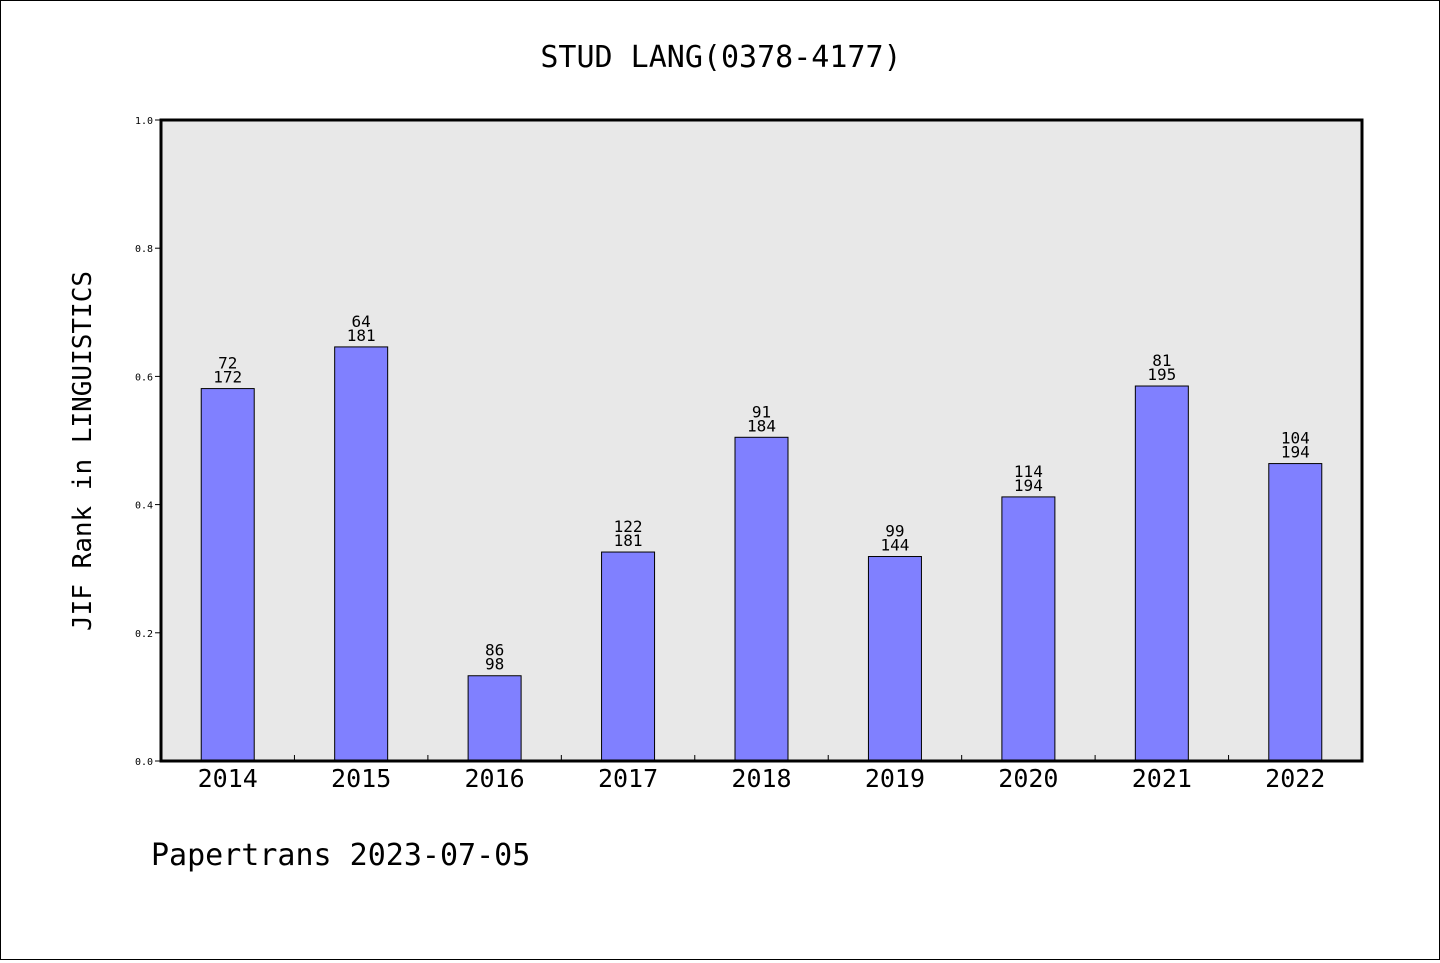 The height and width of the screenshot is (963, 1440). Describe the element at coordinates (144, 634) in the screenshot. I see `y-tick-label: 0.2` at that location.